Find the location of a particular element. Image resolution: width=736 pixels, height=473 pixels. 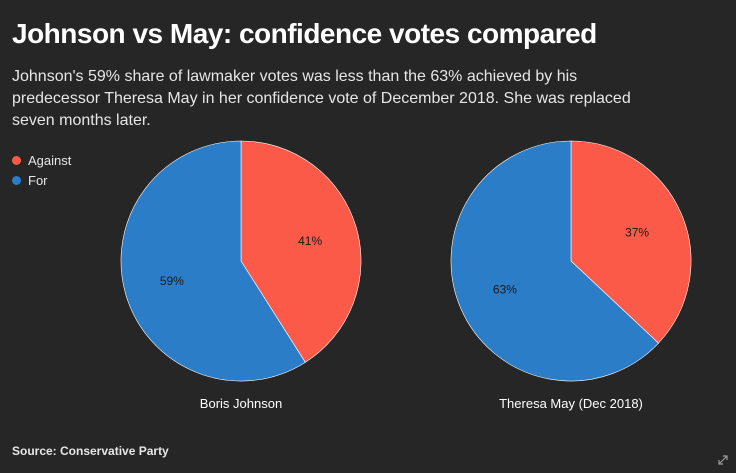

legend: Against For is located at coordinates (41, 170).